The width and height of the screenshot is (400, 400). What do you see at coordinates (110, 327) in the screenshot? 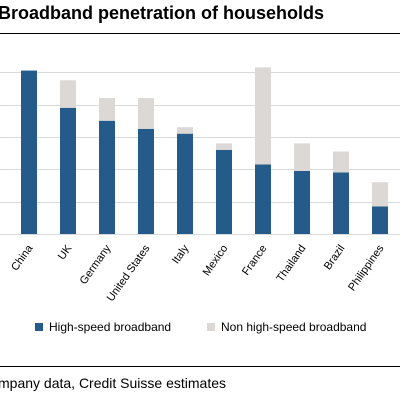
I see `legend-label-high-speed: High-speed broadband` at bounding box center [110, 327].